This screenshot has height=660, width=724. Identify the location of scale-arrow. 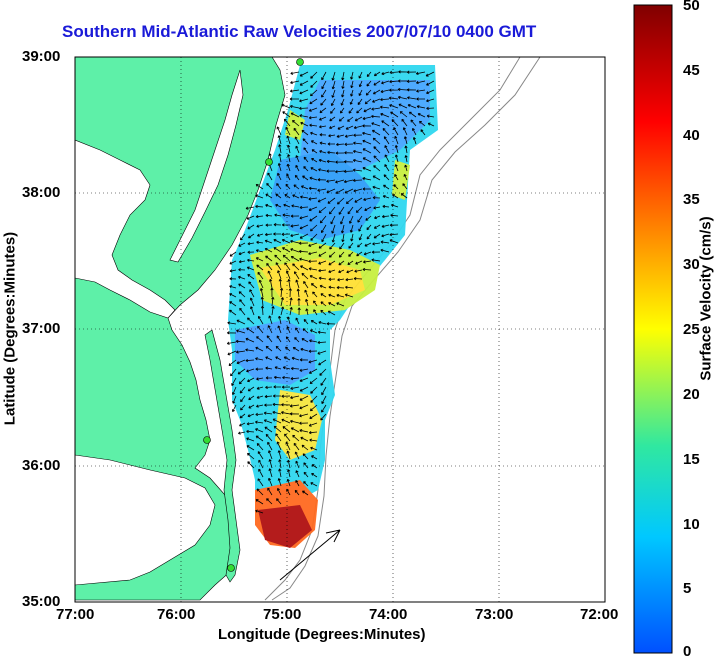
(310, 555).